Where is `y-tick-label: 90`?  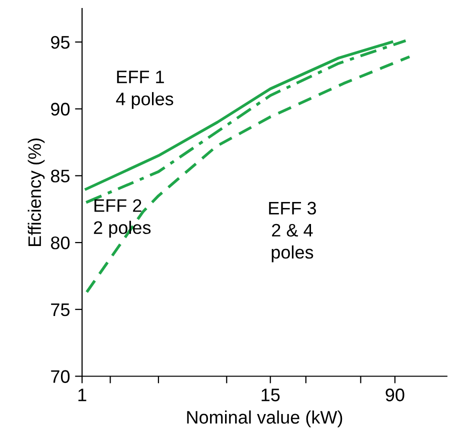 y-tick-label: 90 is located at coordinates (60, 109).